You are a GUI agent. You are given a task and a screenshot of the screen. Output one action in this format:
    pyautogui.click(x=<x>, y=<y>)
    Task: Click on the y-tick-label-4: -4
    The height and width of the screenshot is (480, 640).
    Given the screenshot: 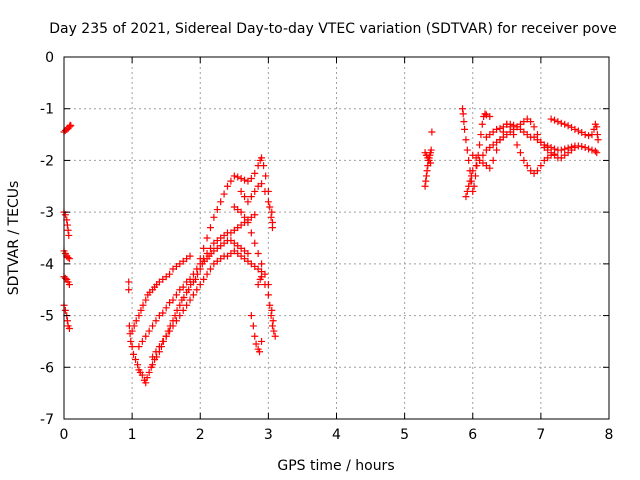 What is the action you would take?
    pyautogui.click(x=47, y=265)
    